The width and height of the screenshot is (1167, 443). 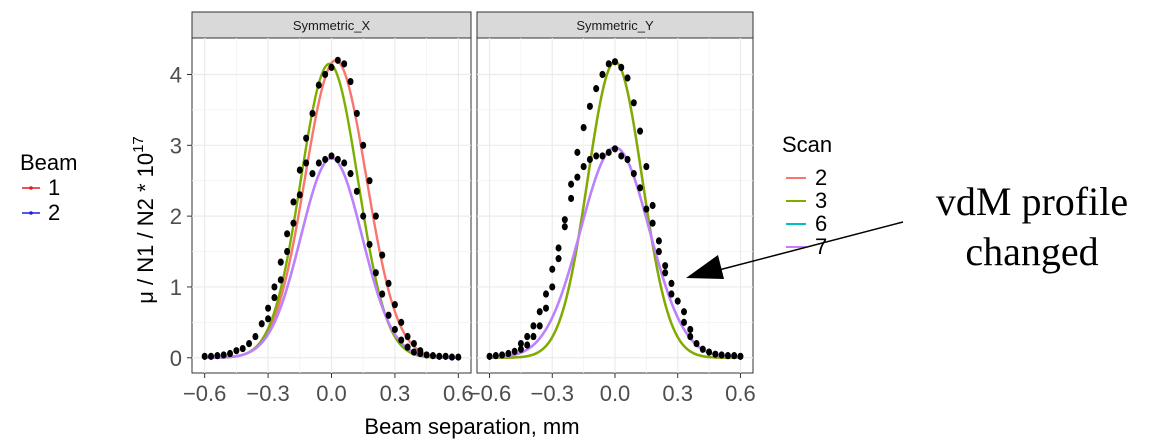 What do you see at coordinates (176, 287) in the screenshot?
I see `y-tick-label: 1` at bounding box center [176, 287].